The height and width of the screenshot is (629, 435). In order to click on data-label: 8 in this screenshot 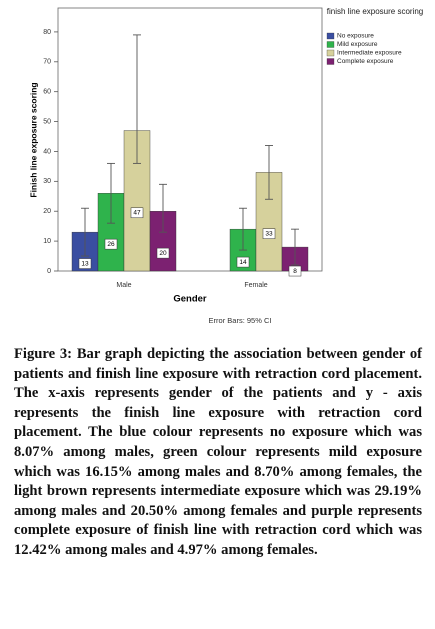, I will do `click(295, 271)`.